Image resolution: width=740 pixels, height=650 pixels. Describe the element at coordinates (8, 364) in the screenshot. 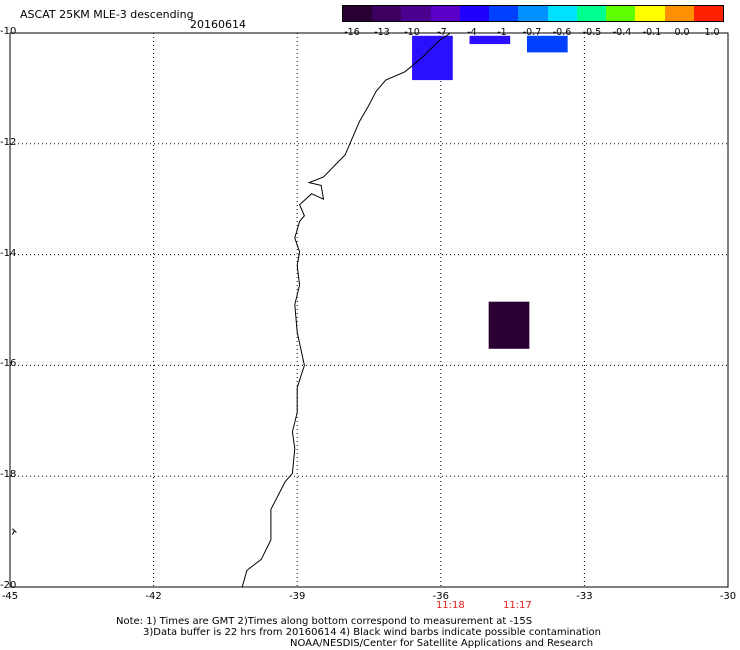

I see `lat-label: -16` at that location.